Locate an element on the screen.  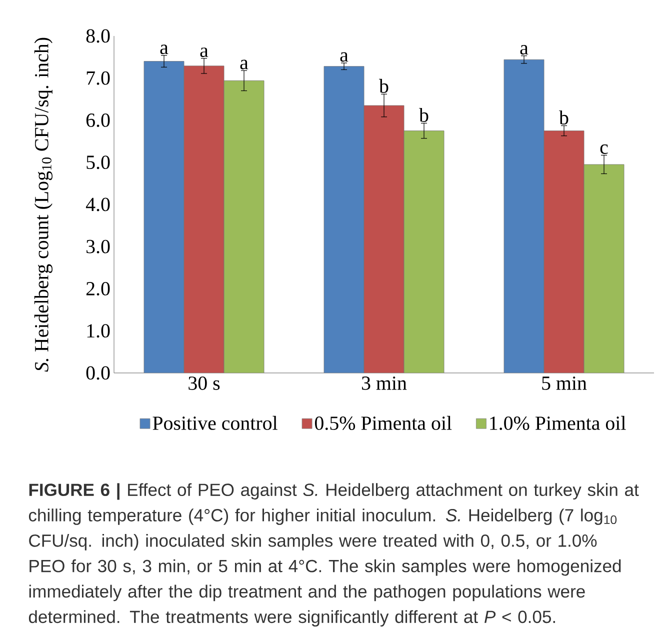
y-tick-label: 1.0 is located at coordinates (98, 331).